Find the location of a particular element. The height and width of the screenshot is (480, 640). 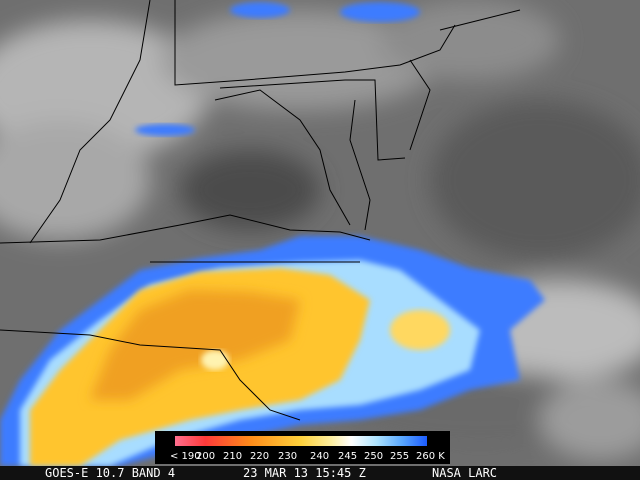

colorbar-gradient is located at coordinates (301, 441).